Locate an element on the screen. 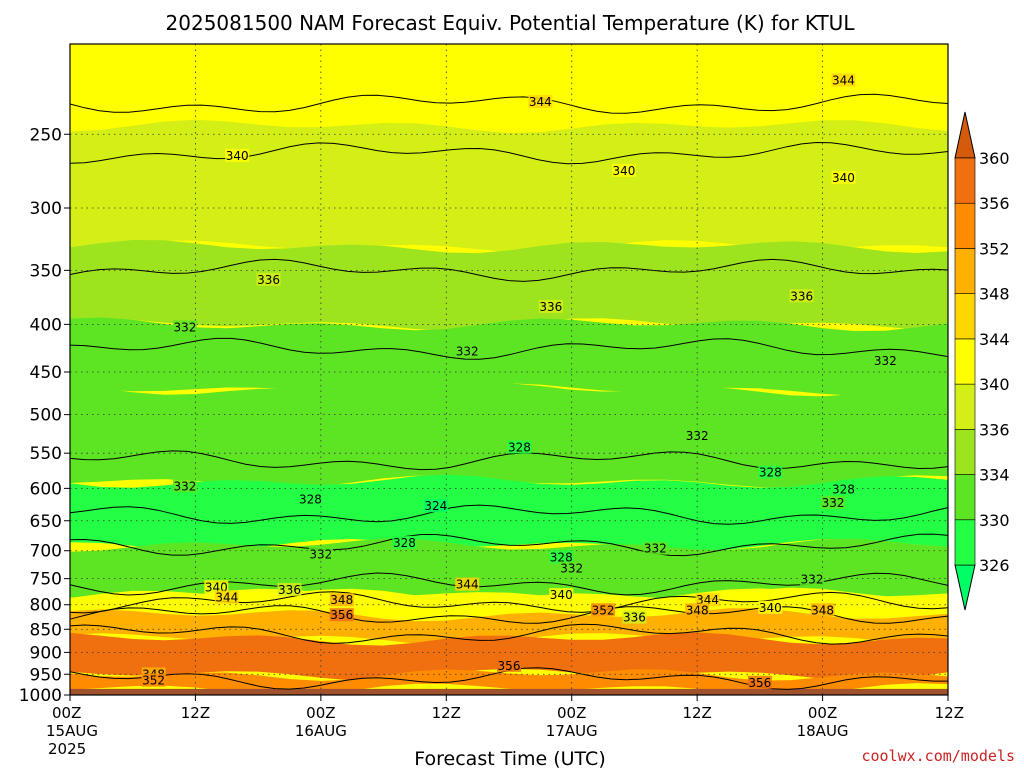 The width and height of the screenshot is (1024, 768). colorbar-tick-label: 326 is located at coordinates (994, 565).